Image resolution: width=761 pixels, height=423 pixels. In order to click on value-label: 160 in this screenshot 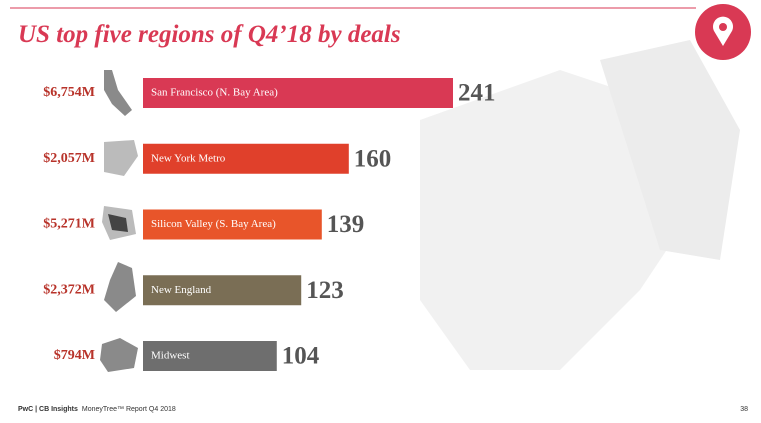, I will do `click(373, 158)`.